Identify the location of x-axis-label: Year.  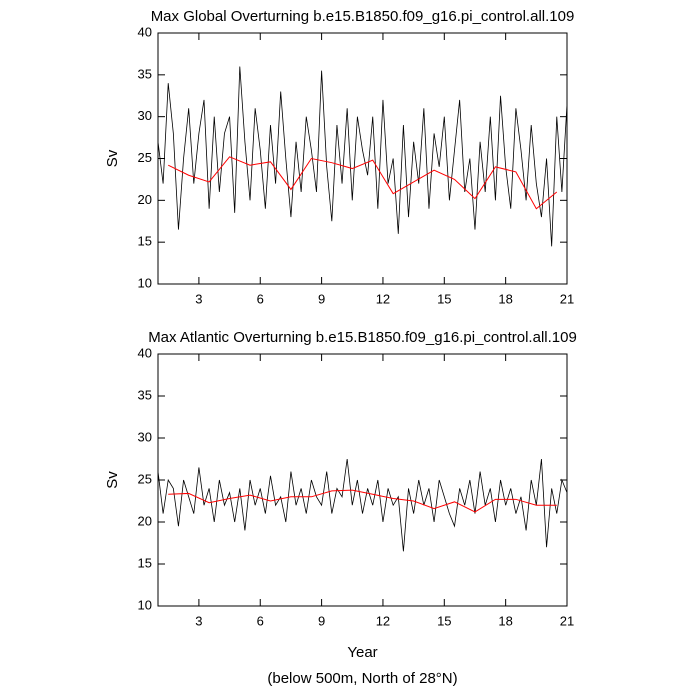
(362, 652).